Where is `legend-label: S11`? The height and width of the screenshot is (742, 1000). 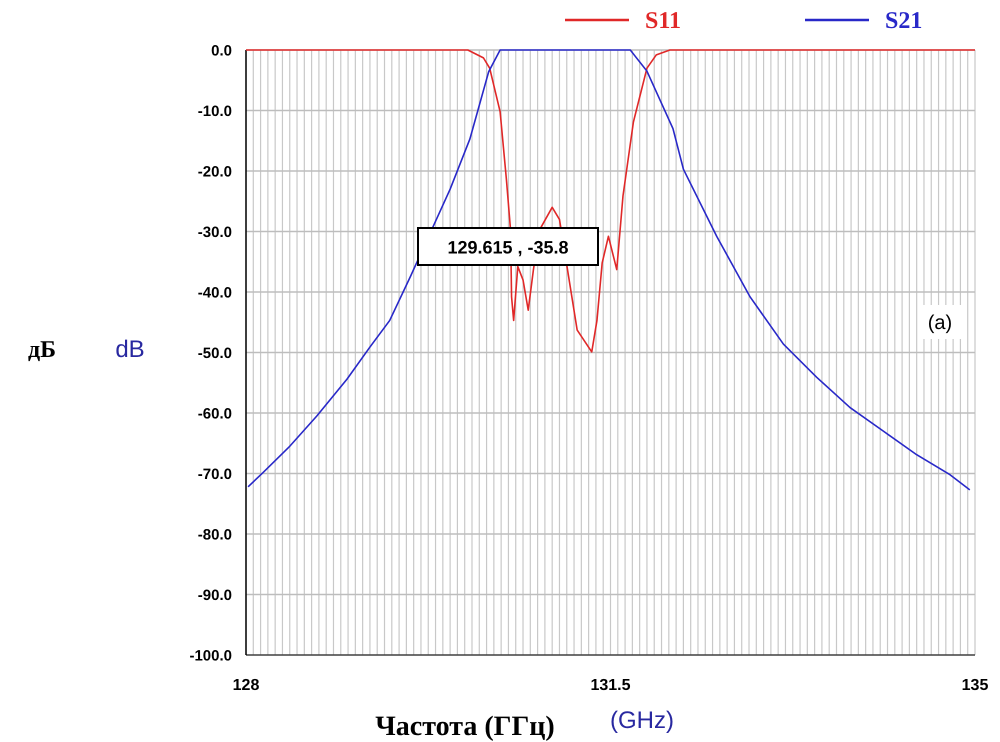 legend-label: S11 is located at coordinates (663, 21).